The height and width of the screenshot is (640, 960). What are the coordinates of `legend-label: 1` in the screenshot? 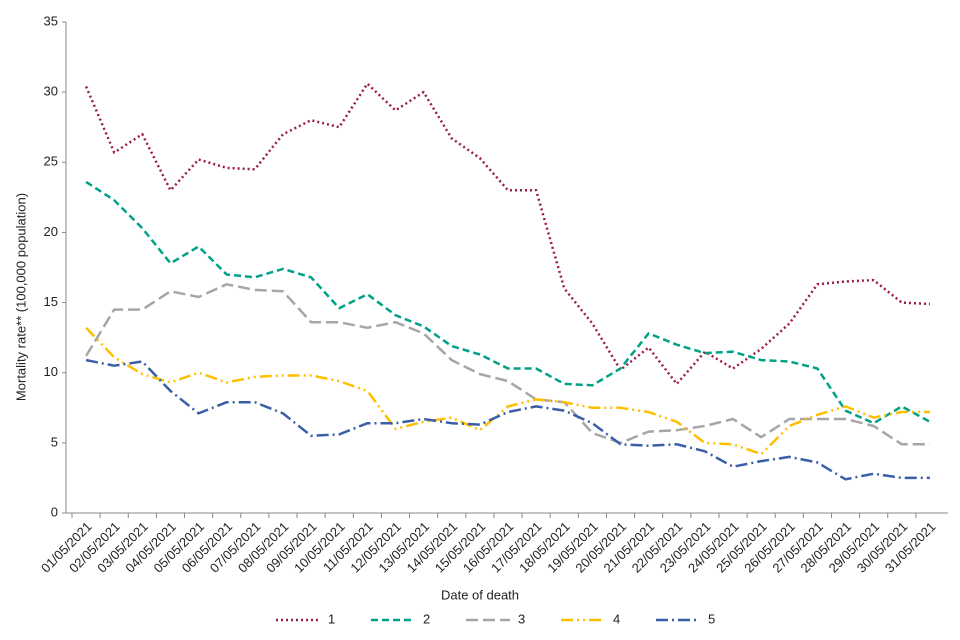 It's located at (331, 618).